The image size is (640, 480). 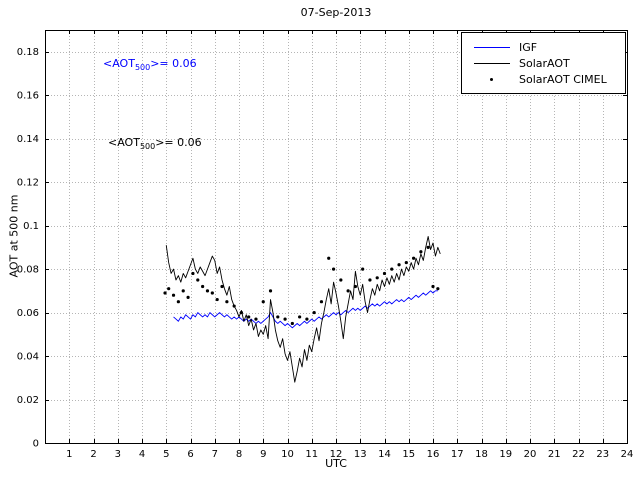 I want to click on svg-text: 18, so click(x=481, y=454).